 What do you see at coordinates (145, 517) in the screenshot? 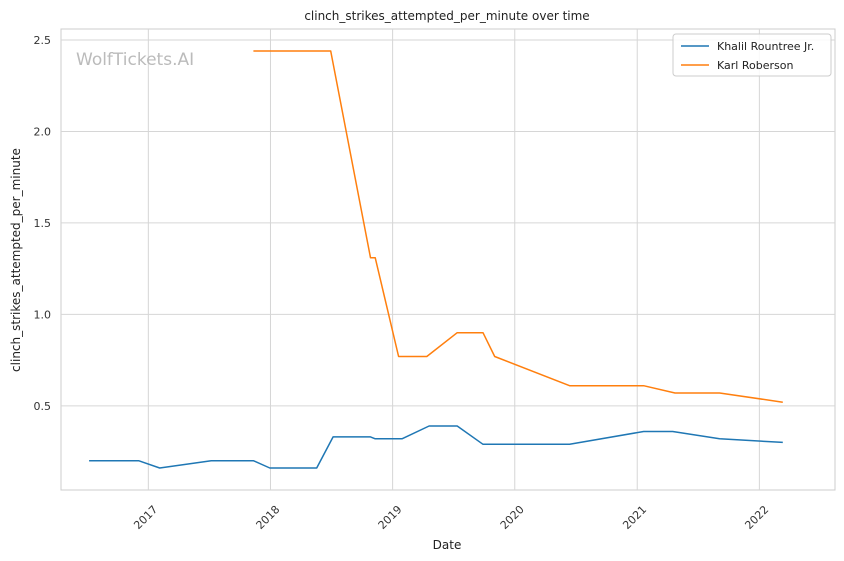
I see `x-tick-label: 2017` at bounding box center [145, 517].